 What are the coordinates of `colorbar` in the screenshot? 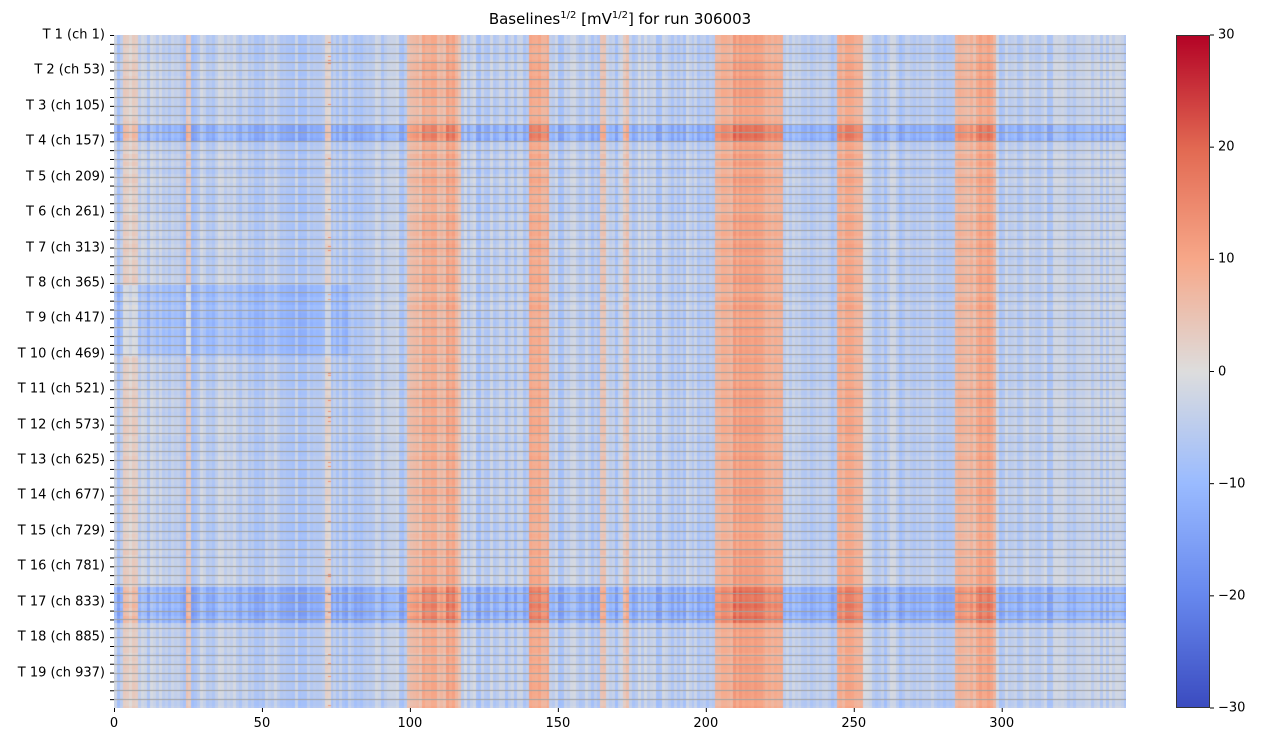 It's located at (1193, 371).